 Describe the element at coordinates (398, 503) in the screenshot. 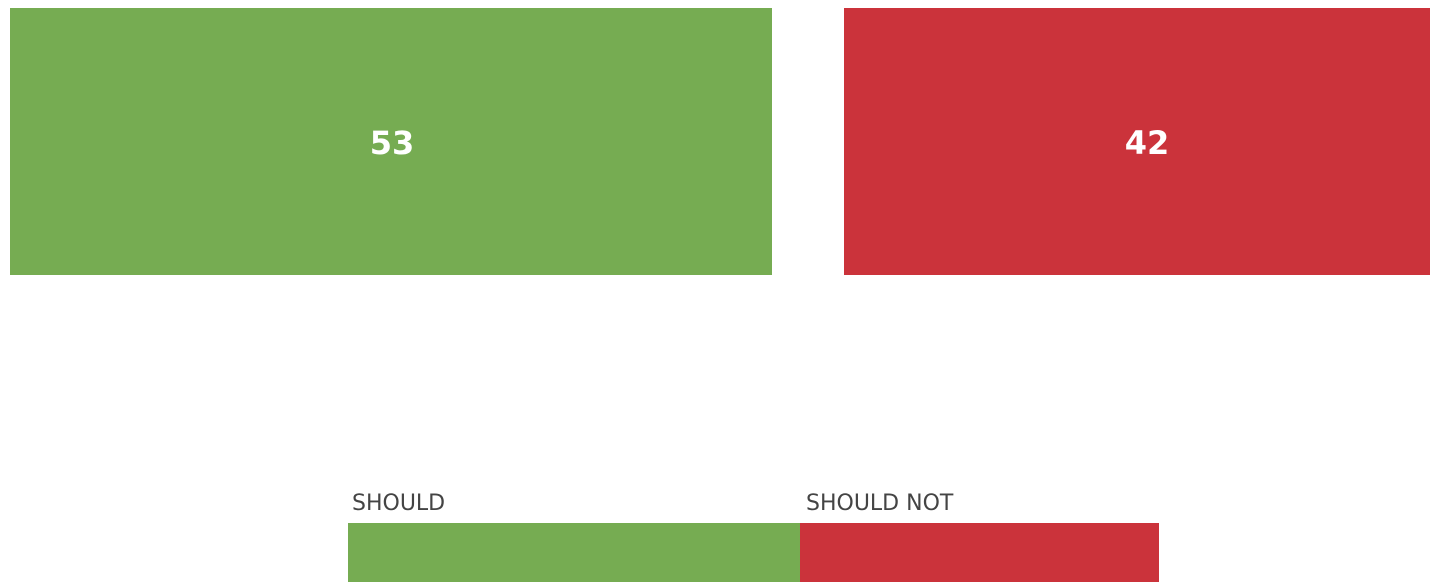

I see `legend-label-should: SHOULD` at that location.